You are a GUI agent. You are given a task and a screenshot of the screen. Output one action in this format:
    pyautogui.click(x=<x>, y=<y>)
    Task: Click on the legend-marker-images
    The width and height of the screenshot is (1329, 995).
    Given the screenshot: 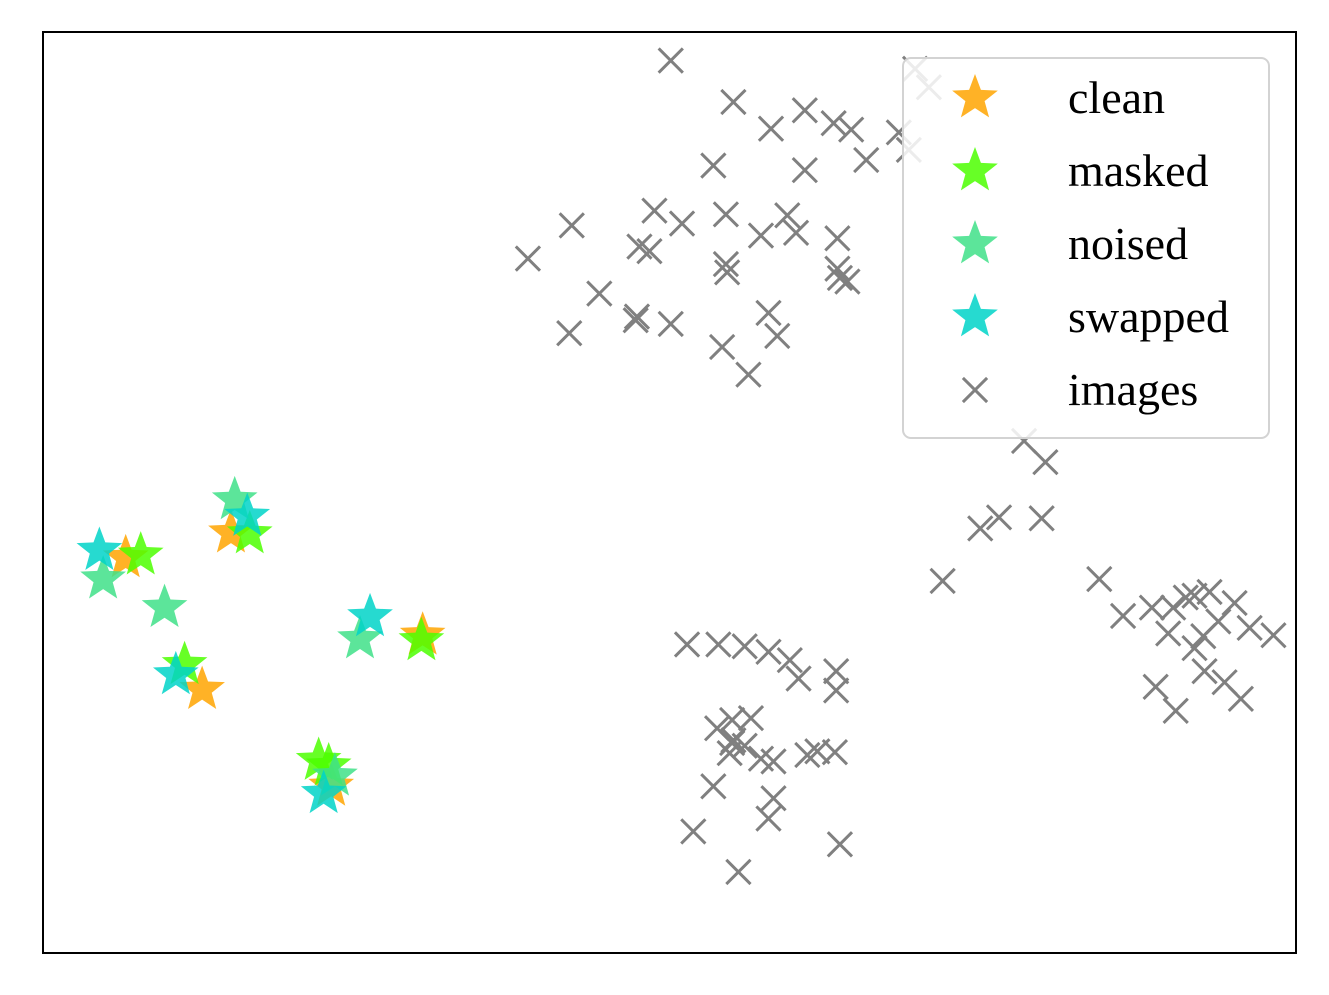 What is the action you would take?
    pyautogui.click(x=975, y=390)
    